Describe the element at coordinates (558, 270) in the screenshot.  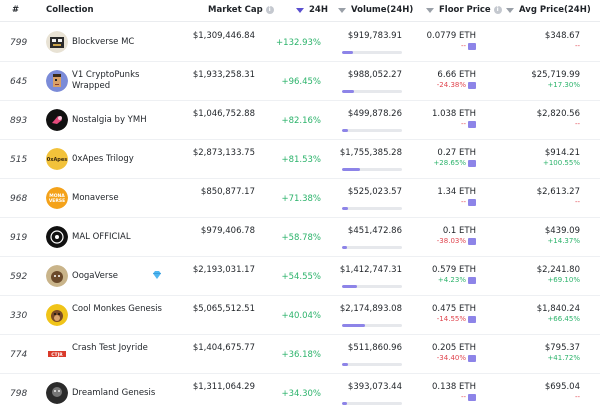
I see `avg-price: $2,241.80` at that location.